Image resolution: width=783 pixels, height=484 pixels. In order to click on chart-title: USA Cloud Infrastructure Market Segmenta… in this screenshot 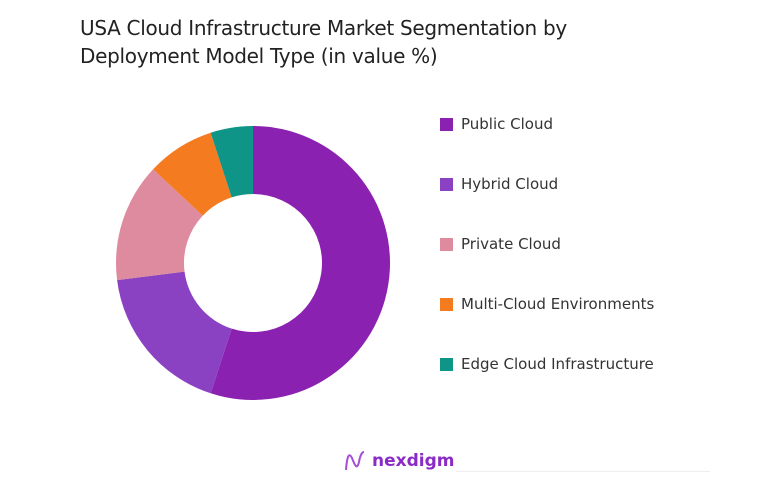, I will do `click(323, 42)`.